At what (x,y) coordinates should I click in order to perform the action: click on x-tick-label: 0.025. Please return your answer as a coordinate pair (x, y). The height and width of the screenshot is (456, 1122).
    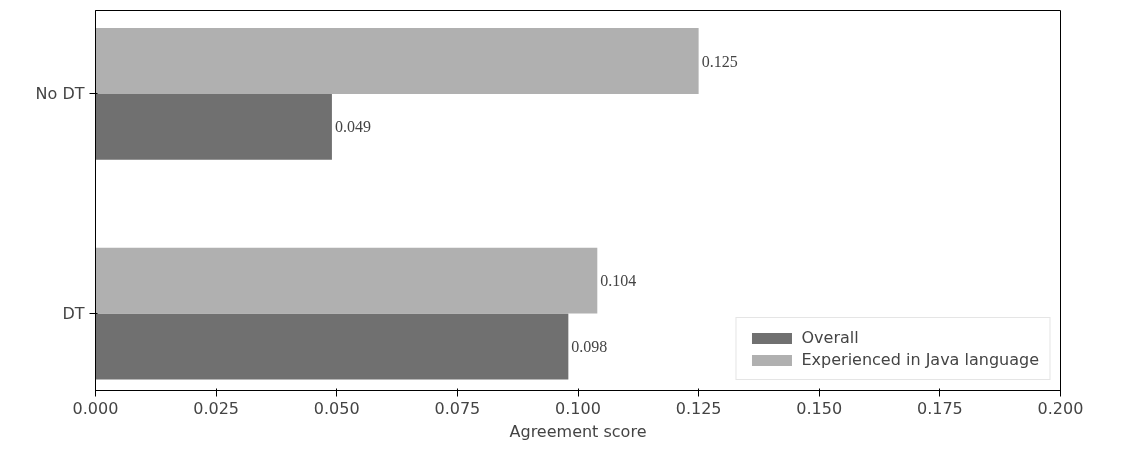
    Looking at the image, I should click on (216, 408).